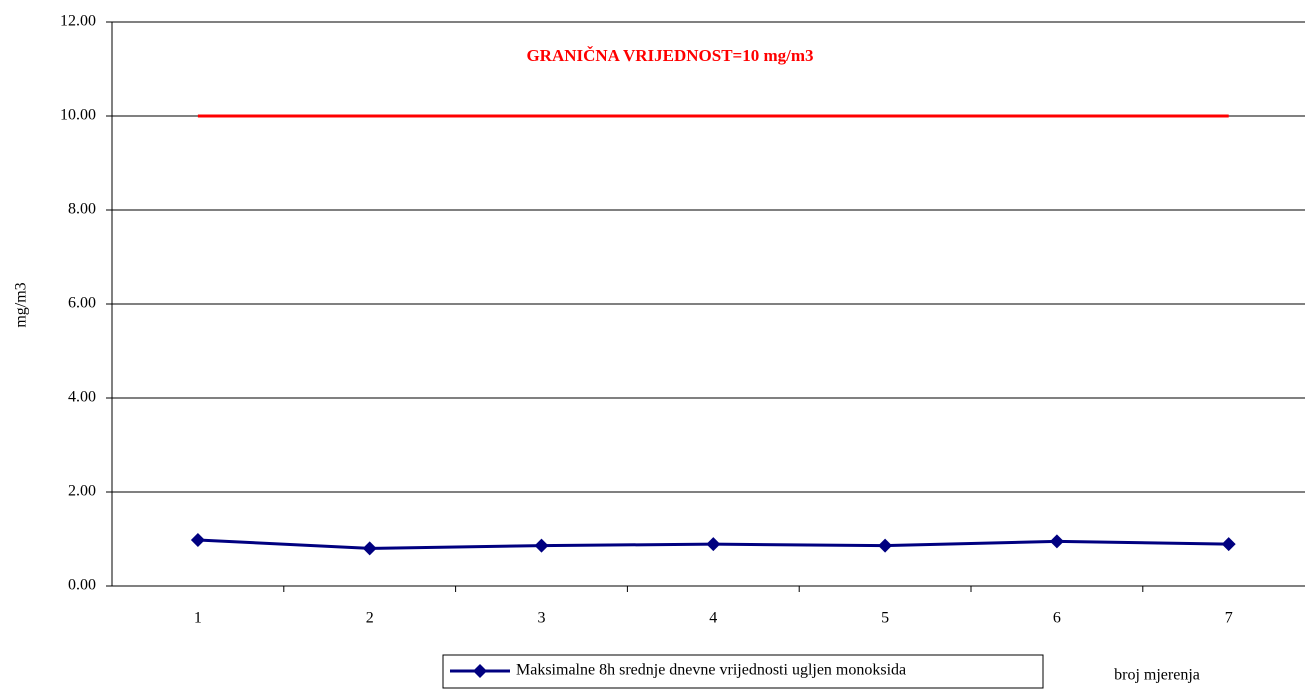 This screenshot has width=1305, height=689. What do you see at coordinates (480, 671) in the screenshot?
I see `legend-marker` at bounding box center [480, 671].